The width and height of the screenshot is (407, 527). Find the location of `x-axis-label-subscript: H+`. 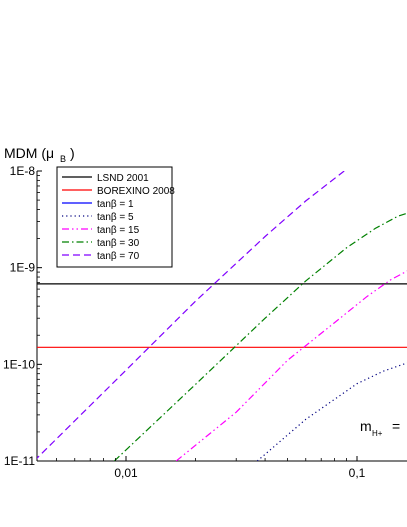

x-axis-label-subscript: H+ is located at coordinates (377, 433).